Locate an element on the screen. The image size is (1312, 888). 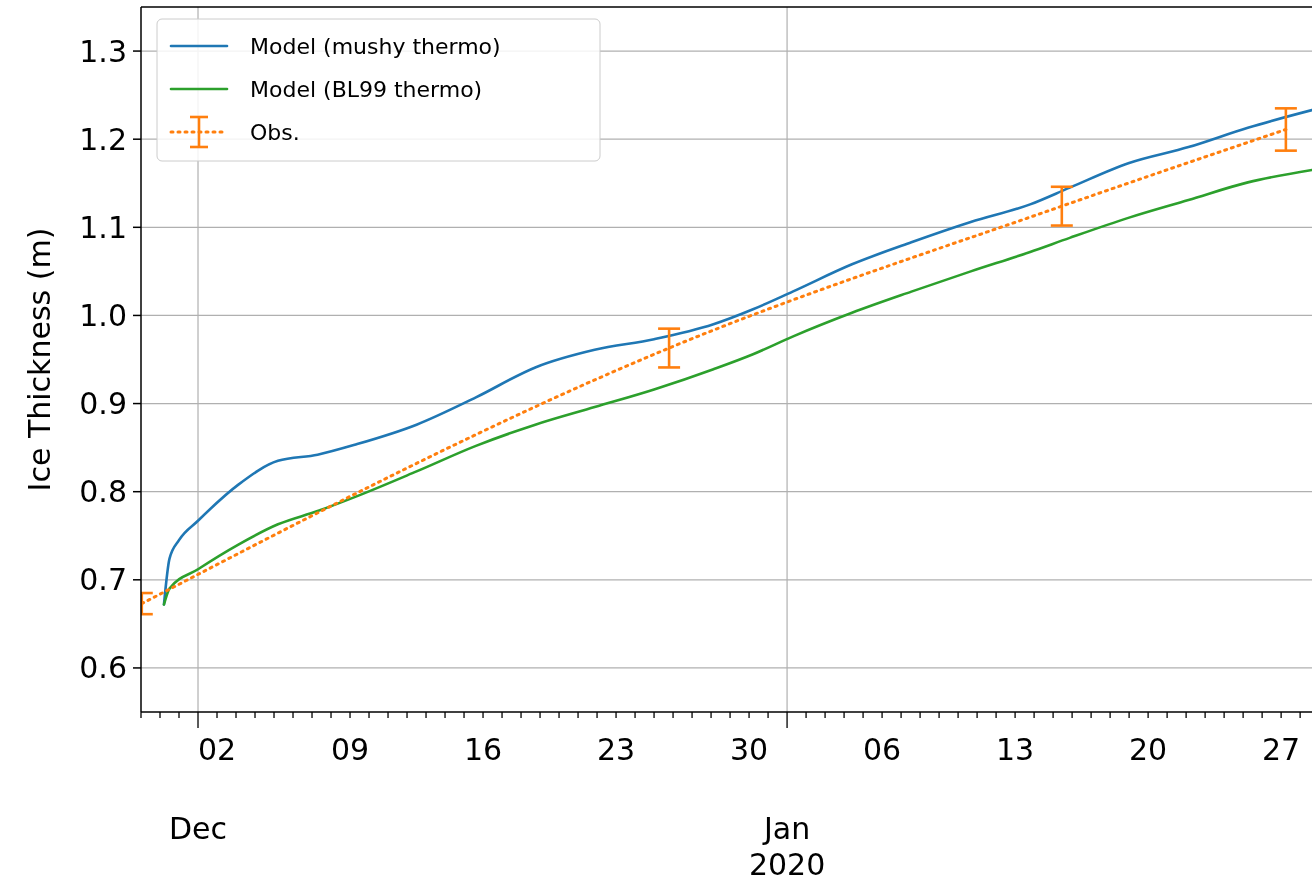
x-tick-label: 23 is located at coordinates (616, 749).